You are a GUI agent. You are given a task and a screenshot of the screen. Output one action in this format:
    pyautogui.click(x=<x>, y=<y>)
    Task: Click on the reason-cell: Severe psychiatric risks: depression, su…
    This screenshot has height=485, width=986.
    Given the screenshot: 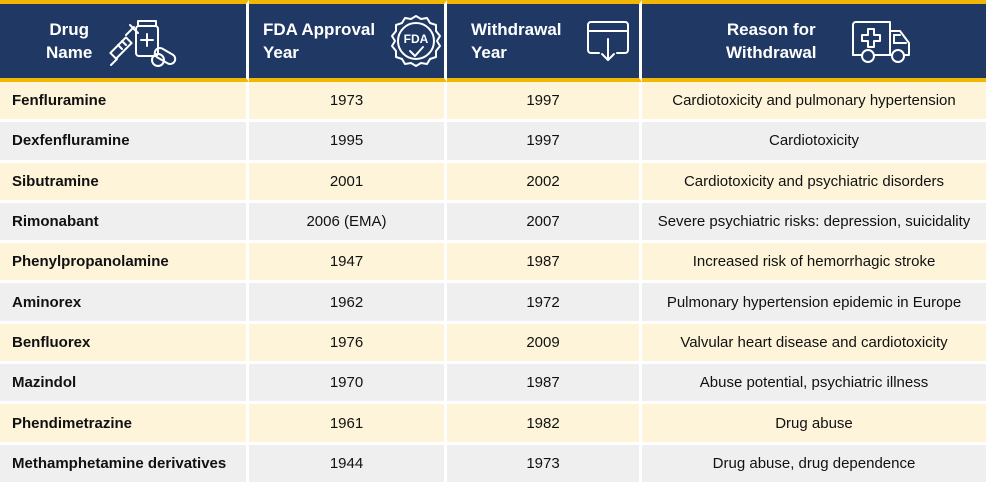 What is the action you would take?
    pyautogui.click(x=814, y=223)
    